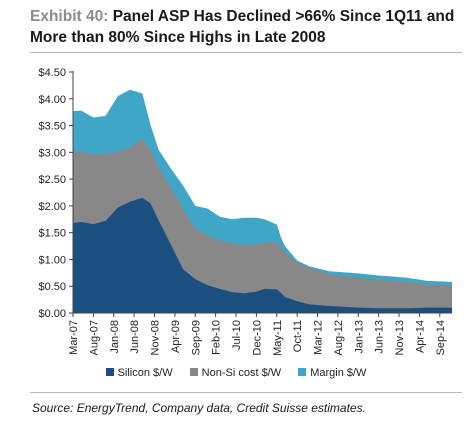 The image size is (472, 427). I want to click on x-tick-label: Feb-10, so click(217, 337).